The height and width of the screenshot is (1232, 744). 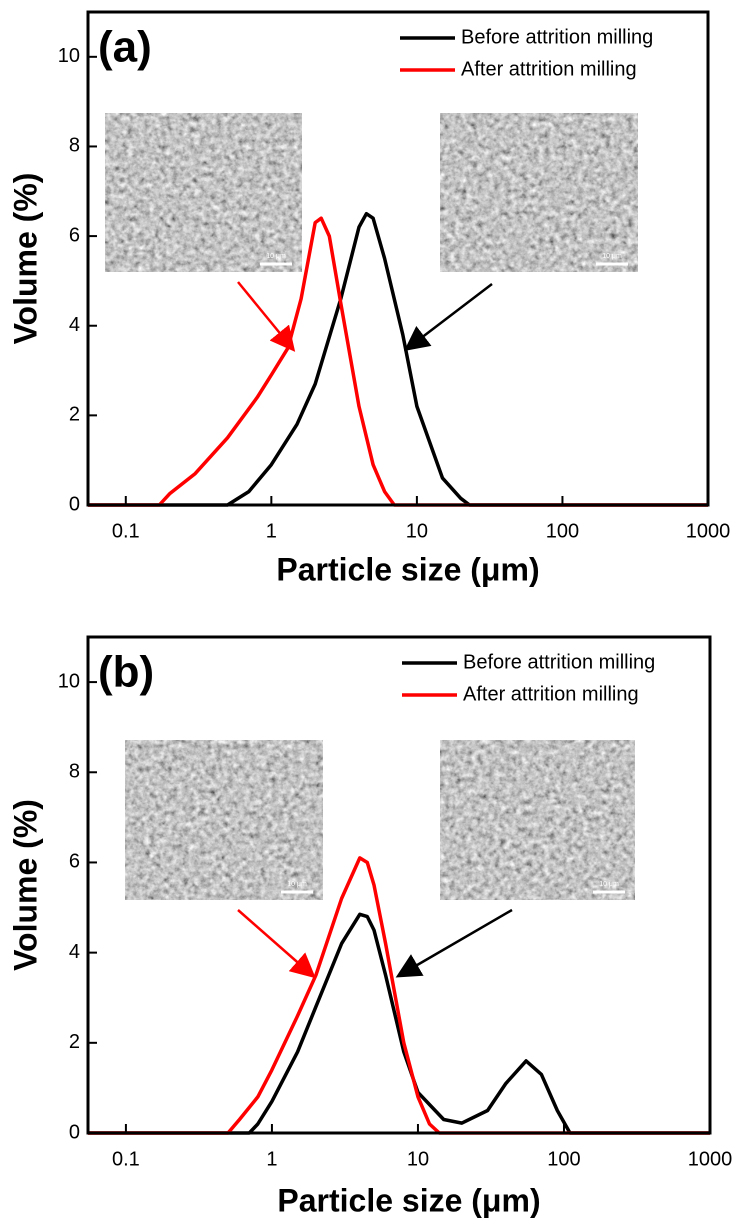 I want to click on panel-label: (a), so click(x=125, y=47).